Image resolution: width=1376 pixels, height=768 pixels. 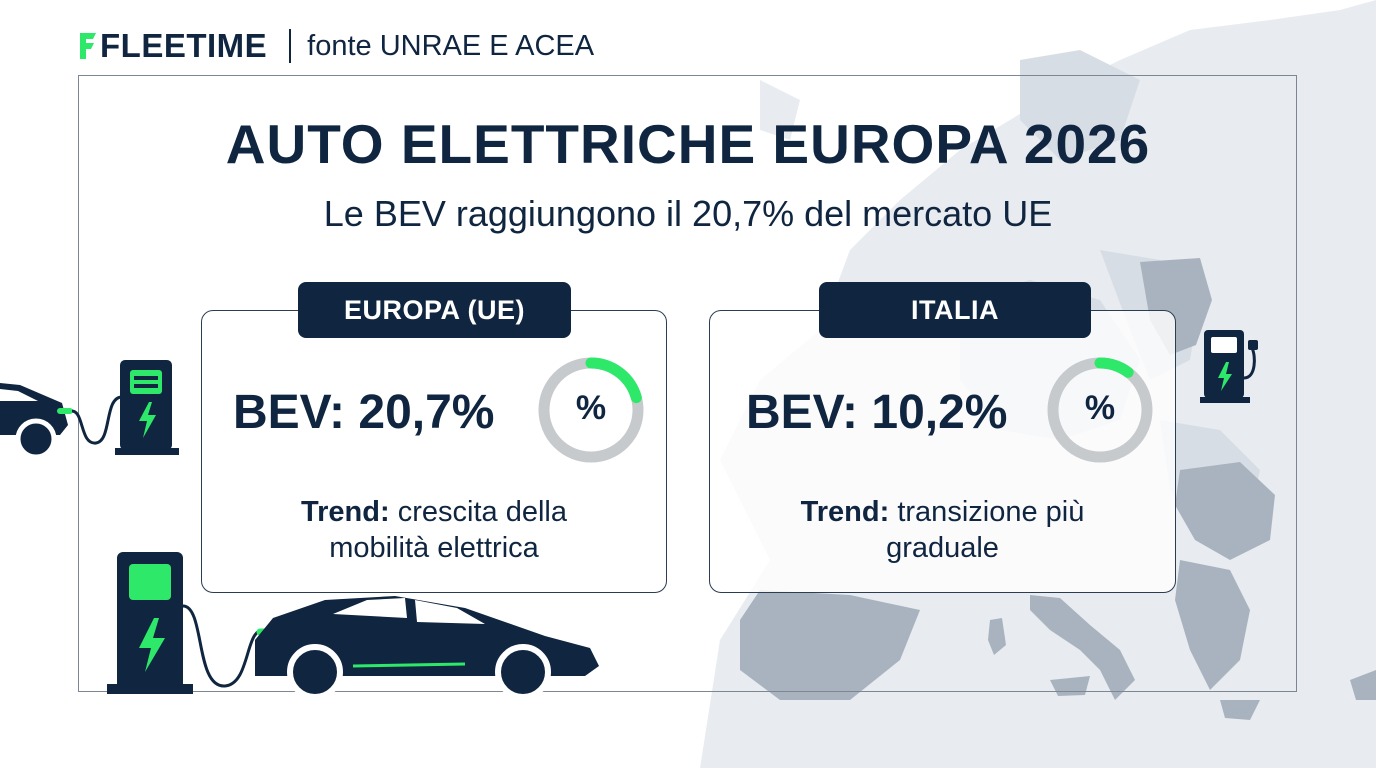 What do you see at coordinates (290, 46) in the screenshot?
I see `brand-divider` at bounding box center [290, 46].